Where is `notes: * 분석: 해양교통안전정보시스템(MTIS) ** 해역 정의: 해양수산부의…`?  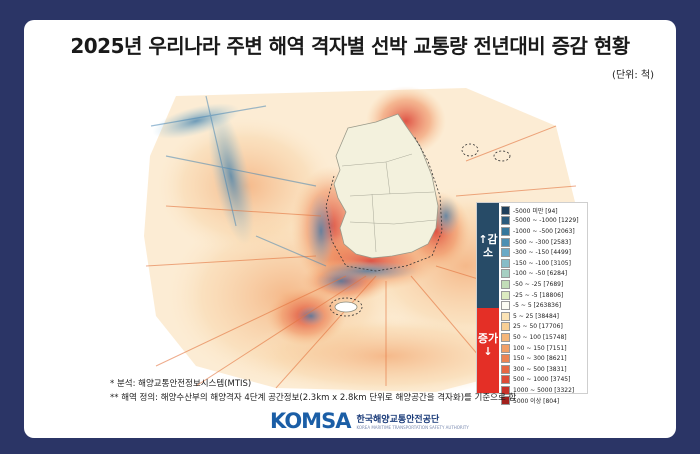
notes: * 분석: 해양교통안전정보시스템(MTIS) ** 해역 정의: 해양수산부의… is located at coordinates (313, 391).